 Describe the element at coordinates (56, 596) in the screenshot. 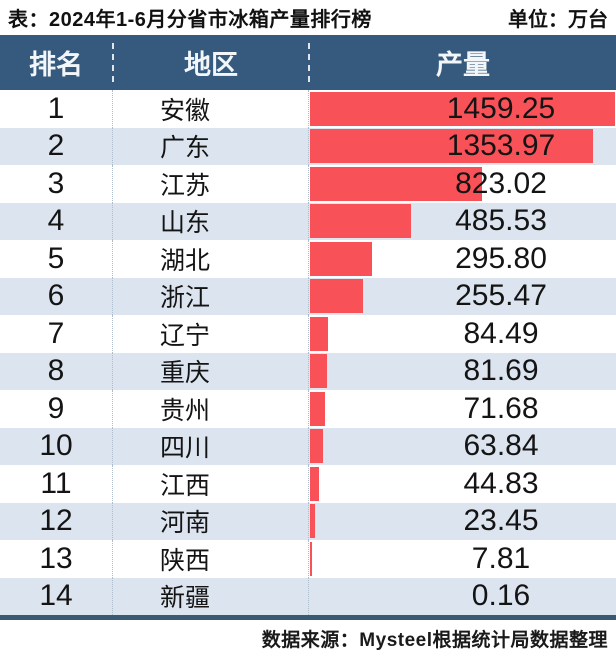

I see `rank-cell: 14` at that location.